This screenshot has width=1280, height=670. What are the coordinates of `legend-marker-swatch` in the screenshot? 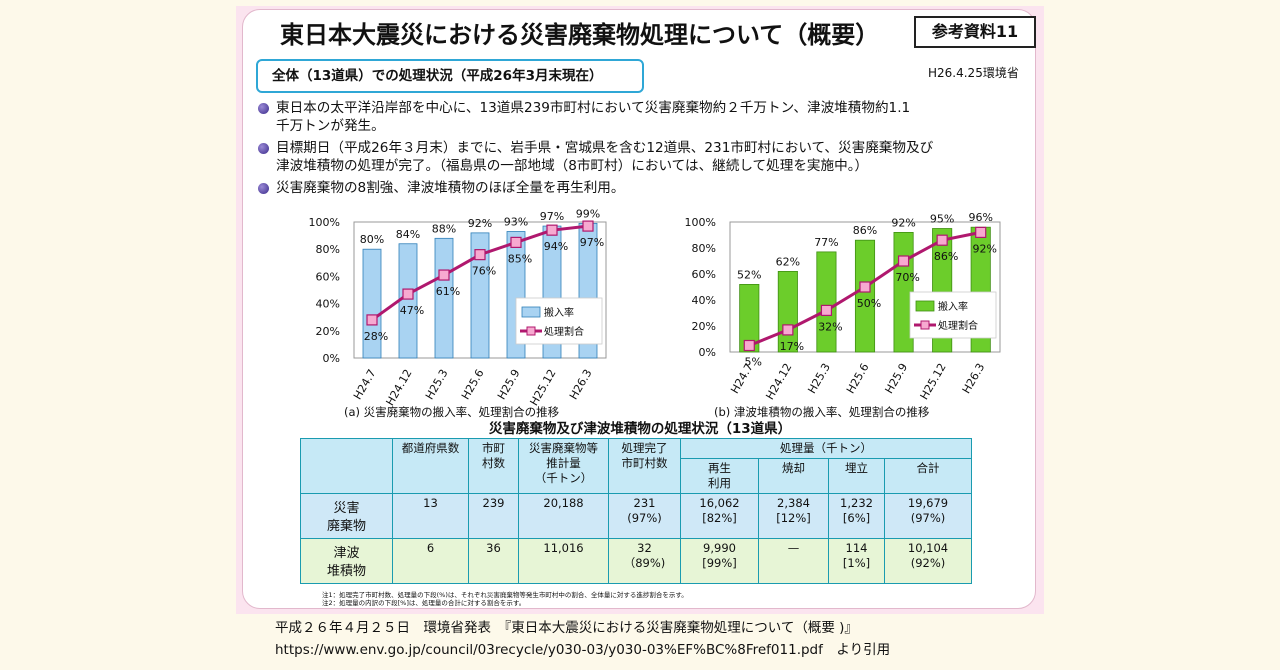 It's located at (531, 331).